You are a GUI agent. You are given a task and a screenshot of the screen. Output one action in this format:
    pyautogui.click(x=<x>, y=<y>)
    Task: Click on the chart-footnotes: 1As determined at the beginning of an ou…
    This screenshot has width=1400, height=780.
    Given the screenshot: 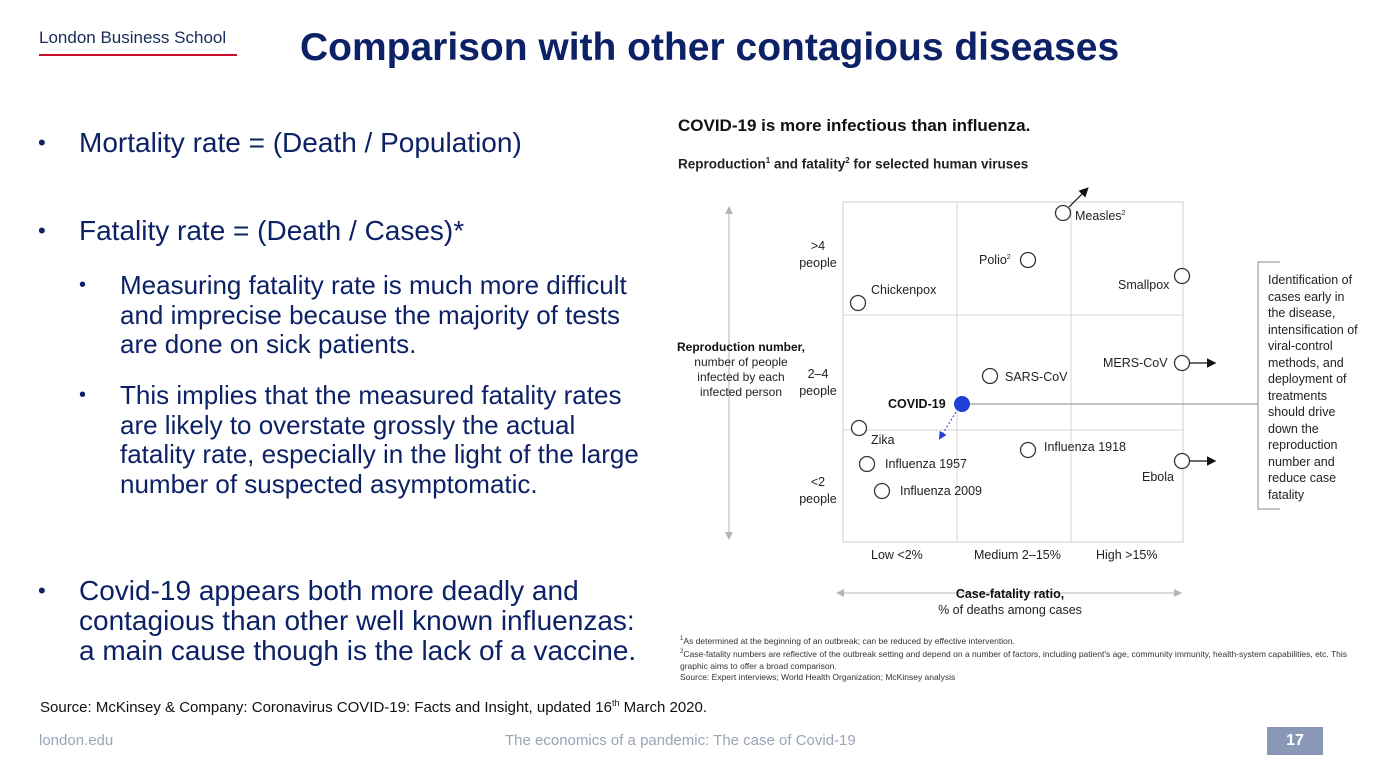 What is the action you would take?
    pyautogui.click(x=1020, y=659)
    